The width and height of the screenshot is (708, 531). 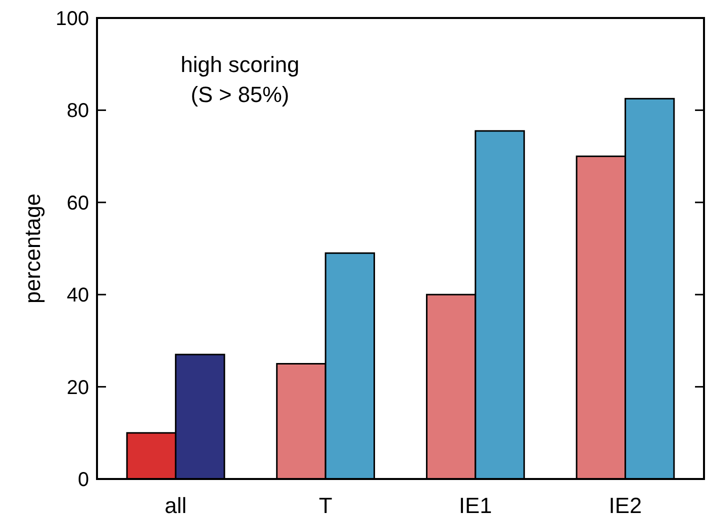 I want to click on x-tick-label: all, so click(x=175, y=505).